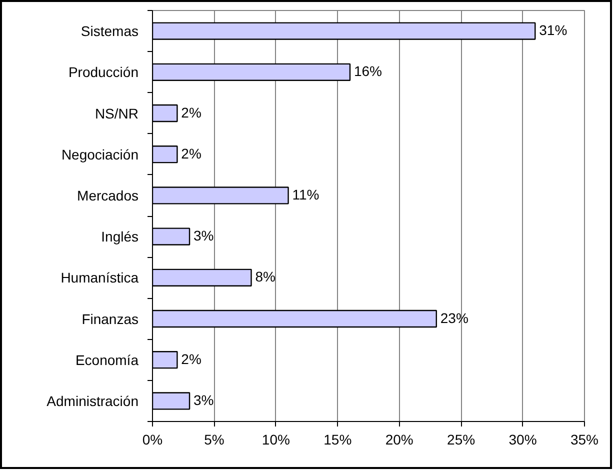 Image resolution: width=616 pixels, height=473 pixels. I want to click on y-tick-label: Humanística, so click(99, 278).